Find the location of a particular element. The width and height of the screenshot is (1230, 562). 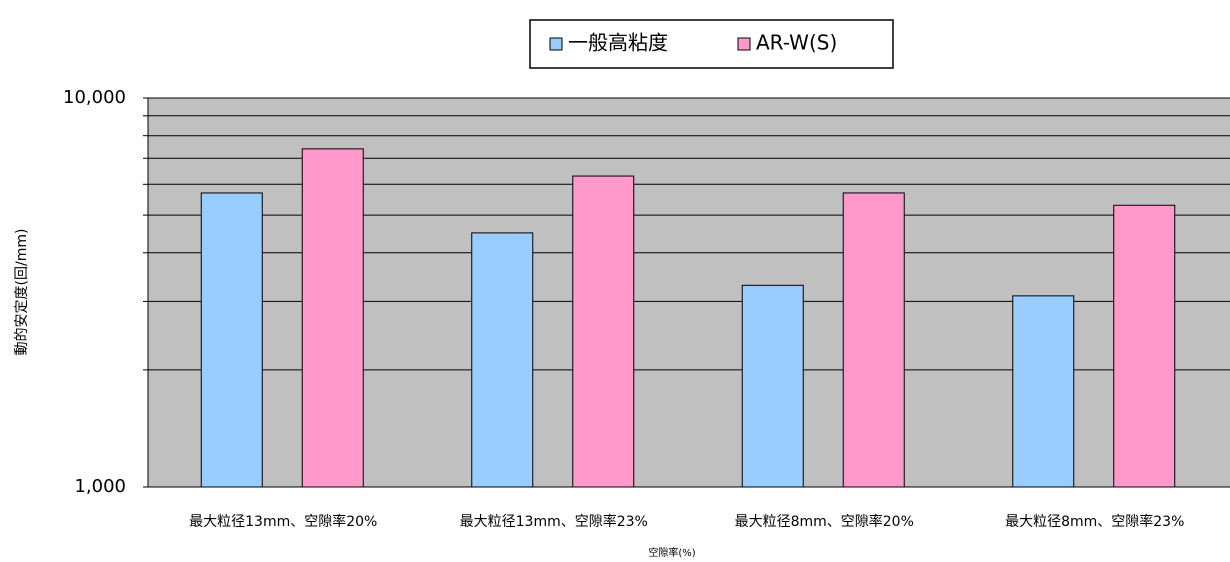

legend-box is located at coordinates (711, 44).